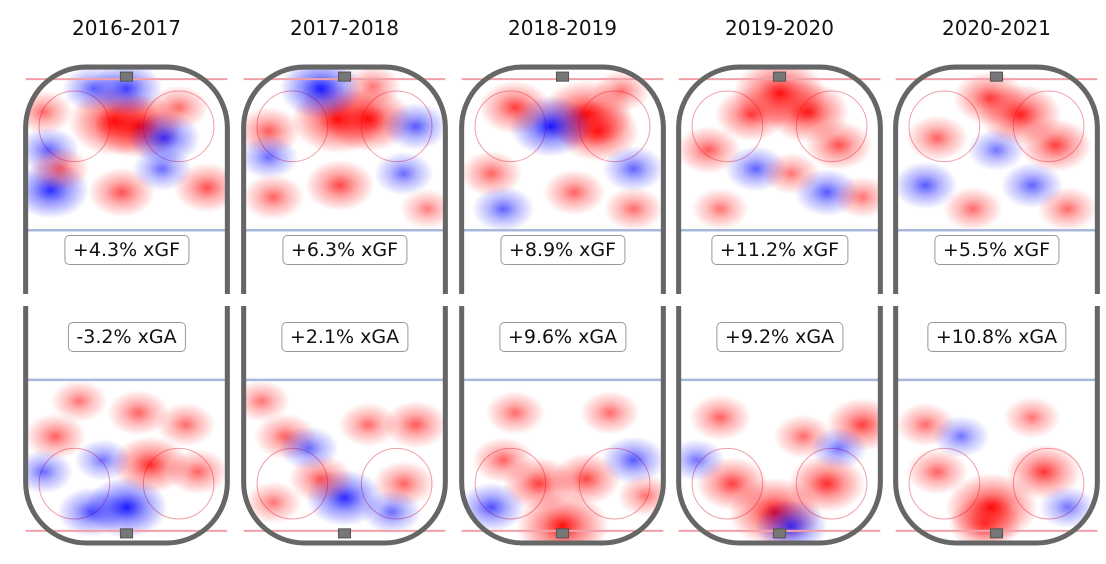  What do you see at coordinates (562, 337) in the screenshot?
I see `xga-label: +9.6% xGA` at bounding box center [562, 337].